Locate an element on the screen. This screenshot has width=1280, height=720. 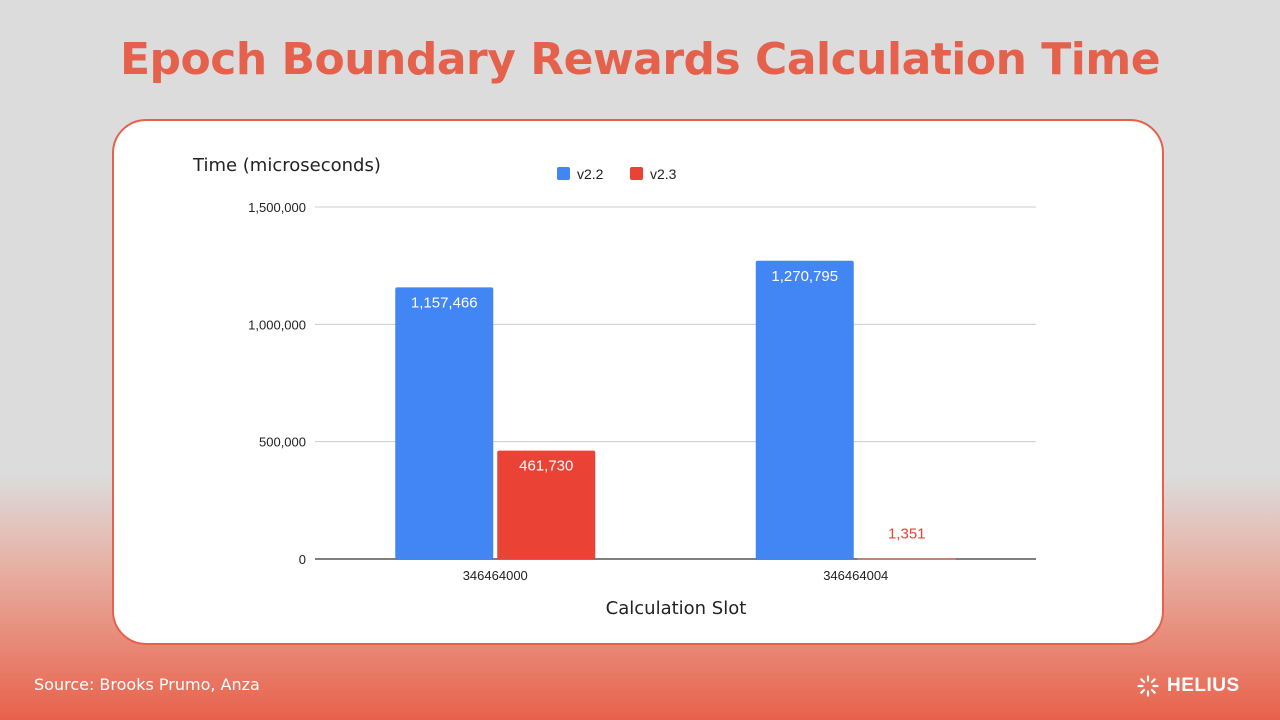
y-axis-title: Time (microseconds) is located at coordinates (286, 165).